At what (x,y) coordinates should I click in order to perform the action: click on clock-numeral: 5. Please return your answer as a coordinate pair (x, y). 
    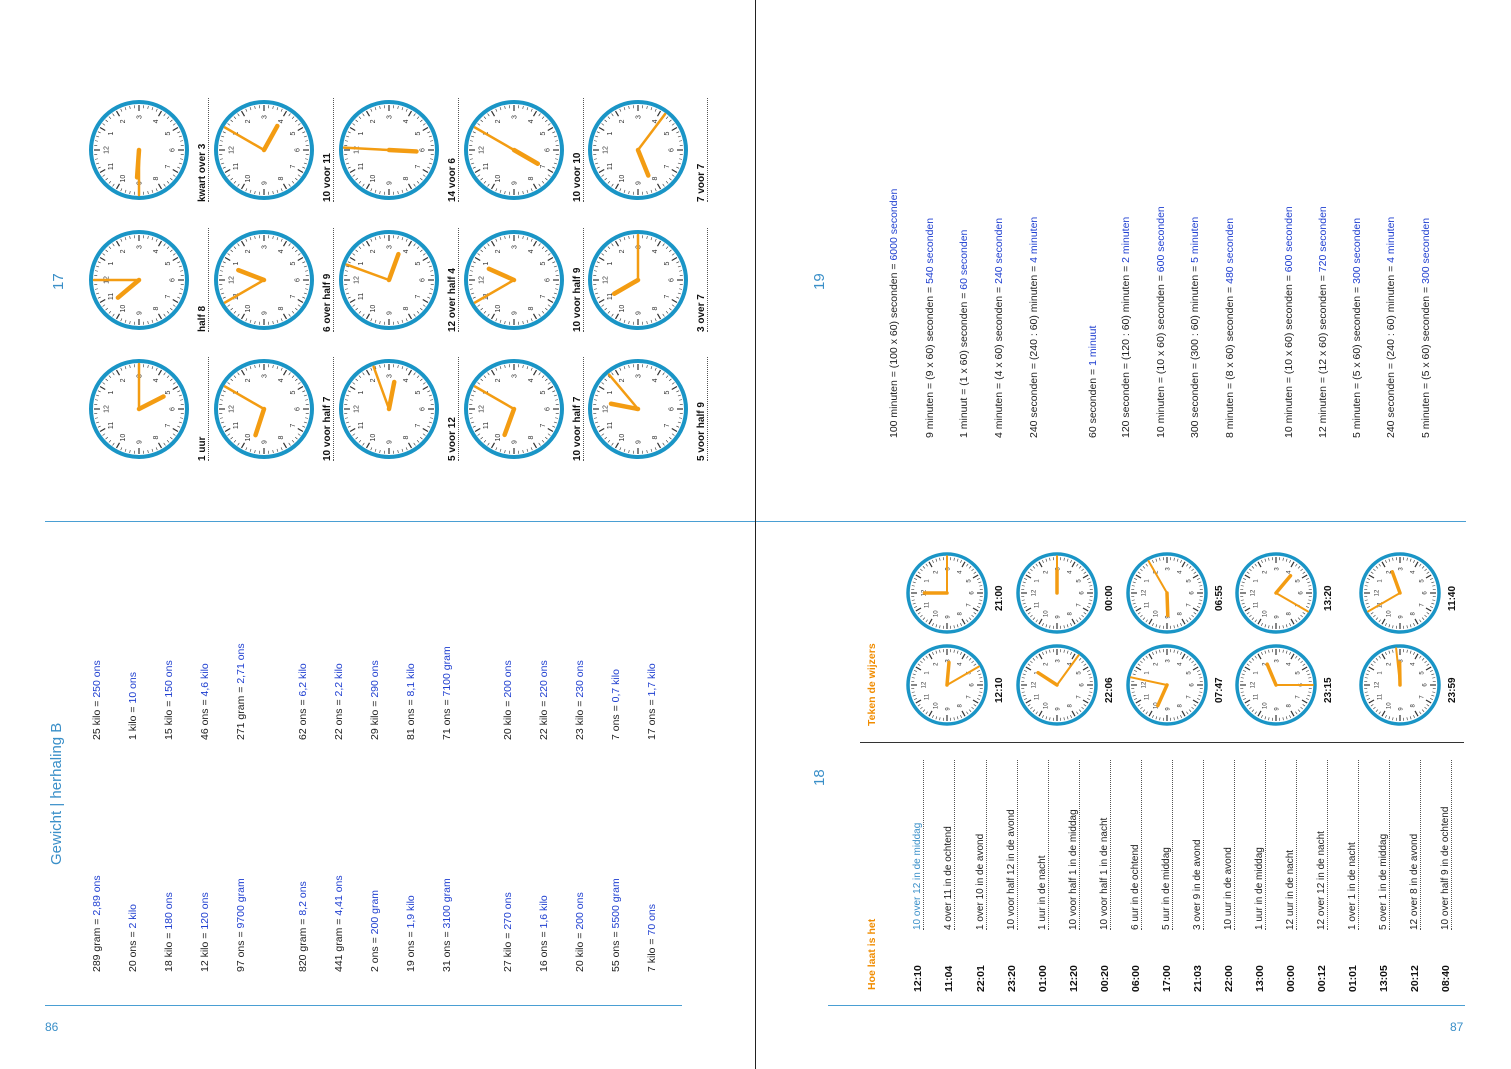
    Looking at the image, I should click on (969, 581).